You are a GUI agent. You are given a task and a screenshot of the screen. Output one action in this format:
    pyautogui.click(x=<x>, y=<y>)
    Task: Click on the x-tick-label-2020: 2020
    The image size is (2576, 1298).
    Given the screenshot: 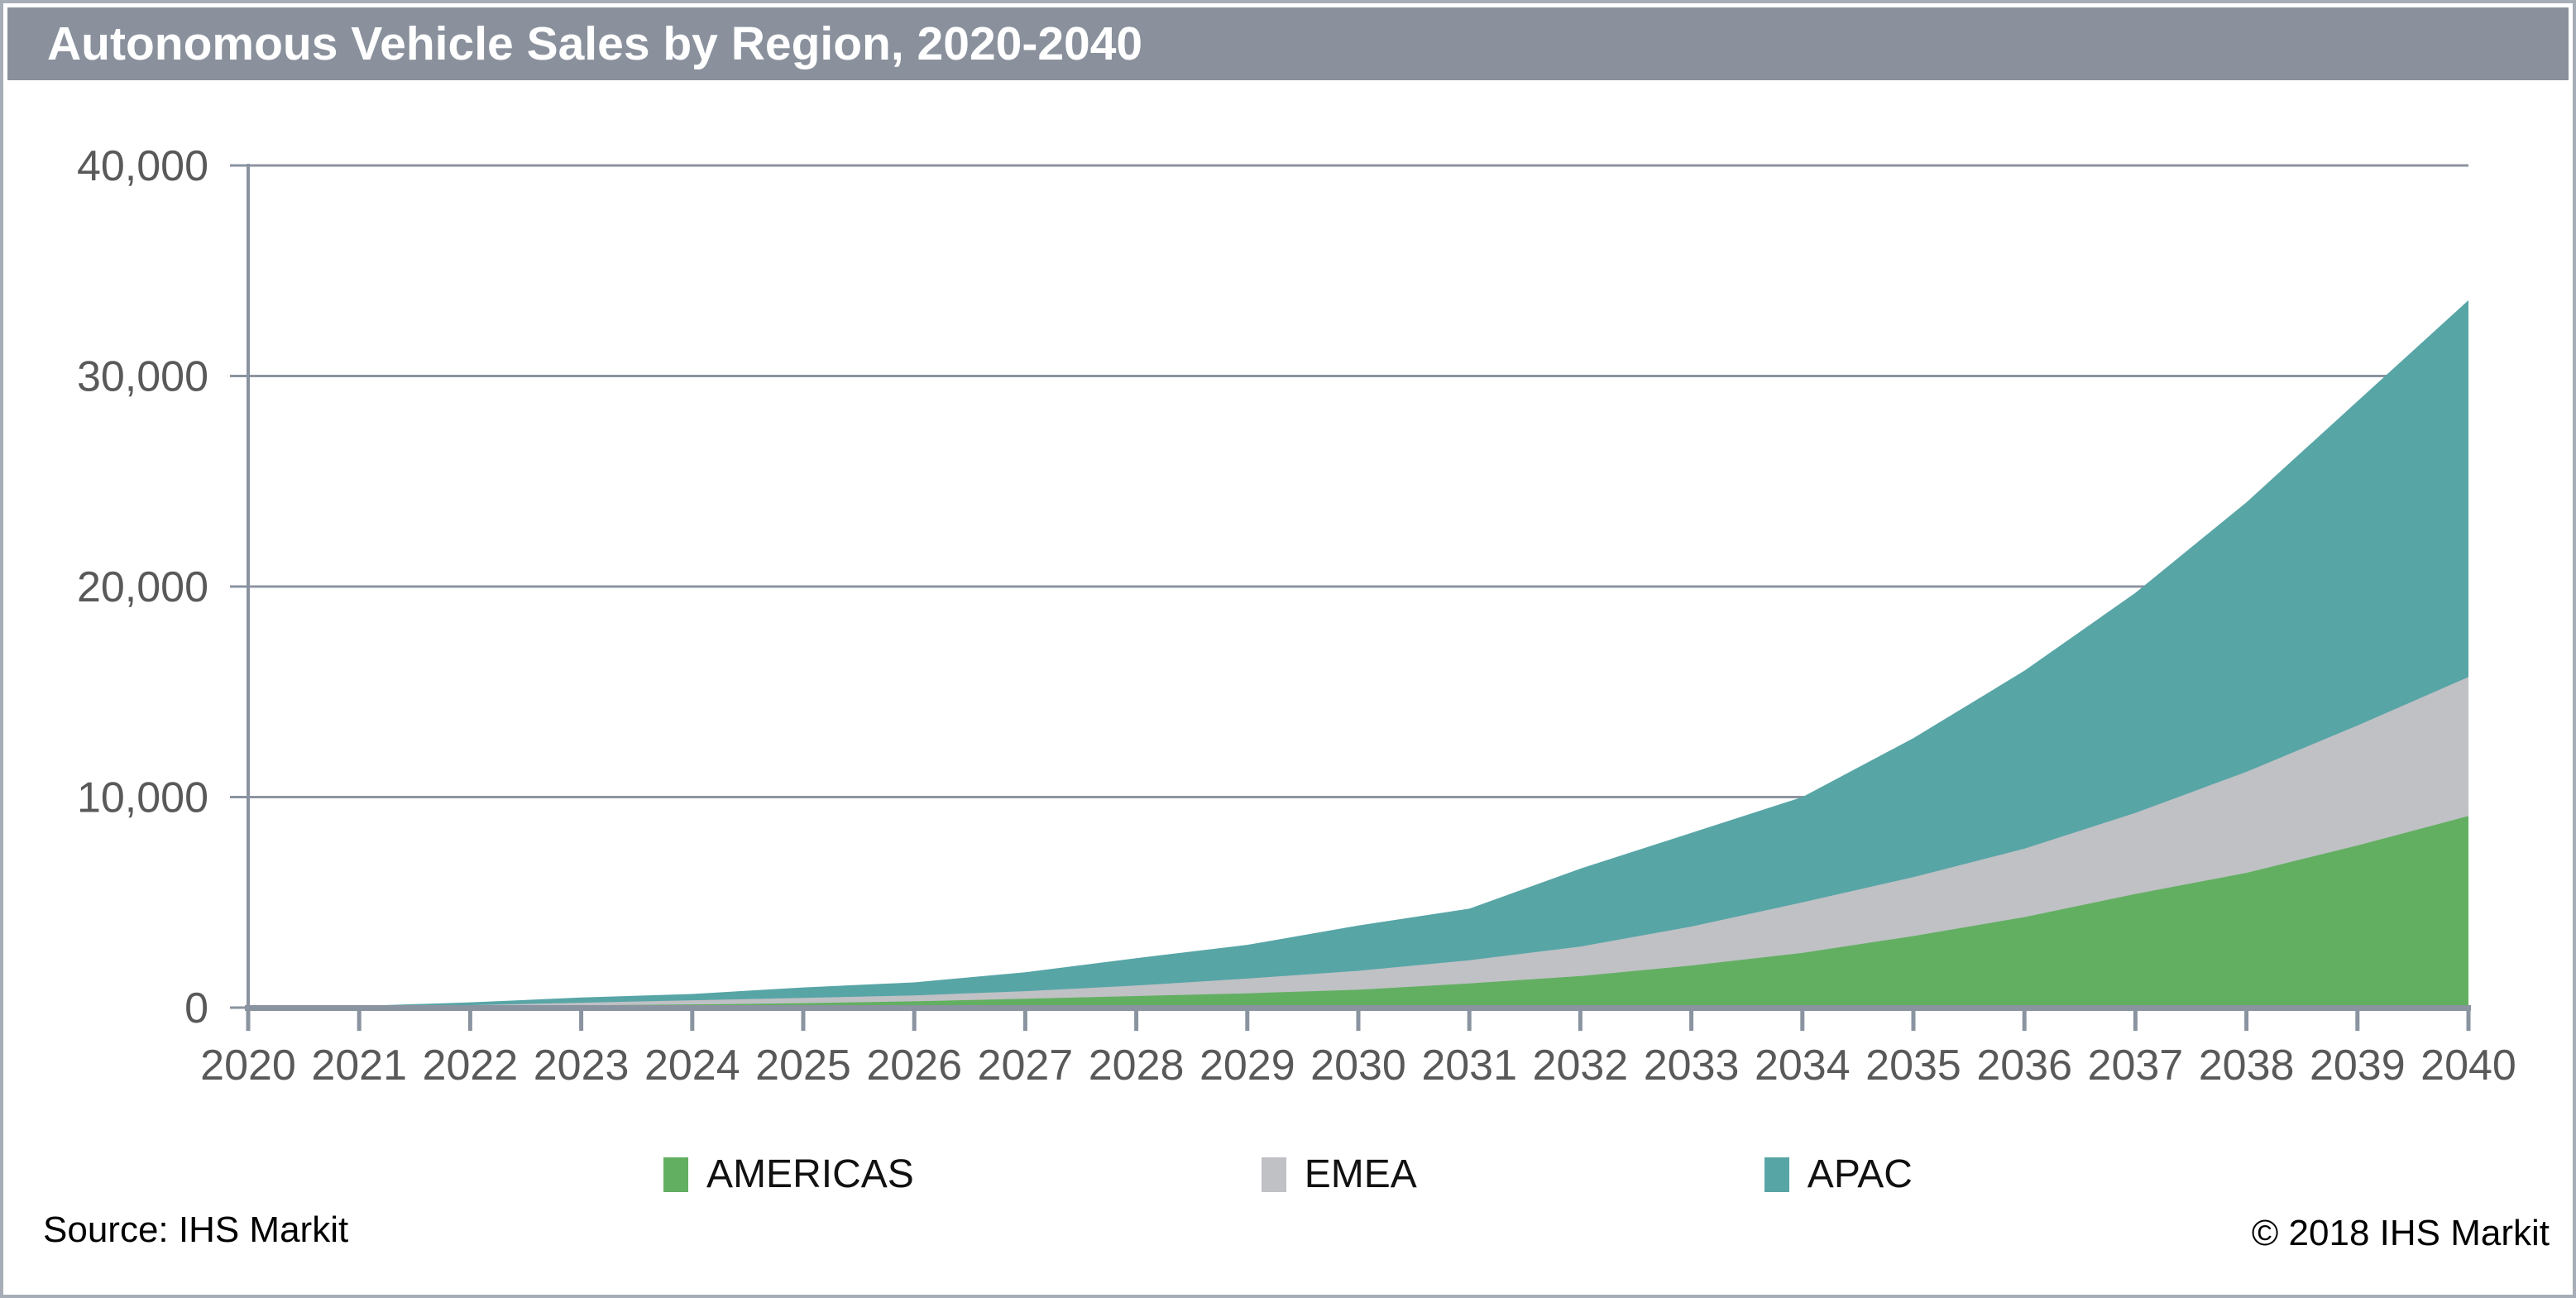 What is the action you would take?
    pyautogui.click(x=248, y=1066)
    